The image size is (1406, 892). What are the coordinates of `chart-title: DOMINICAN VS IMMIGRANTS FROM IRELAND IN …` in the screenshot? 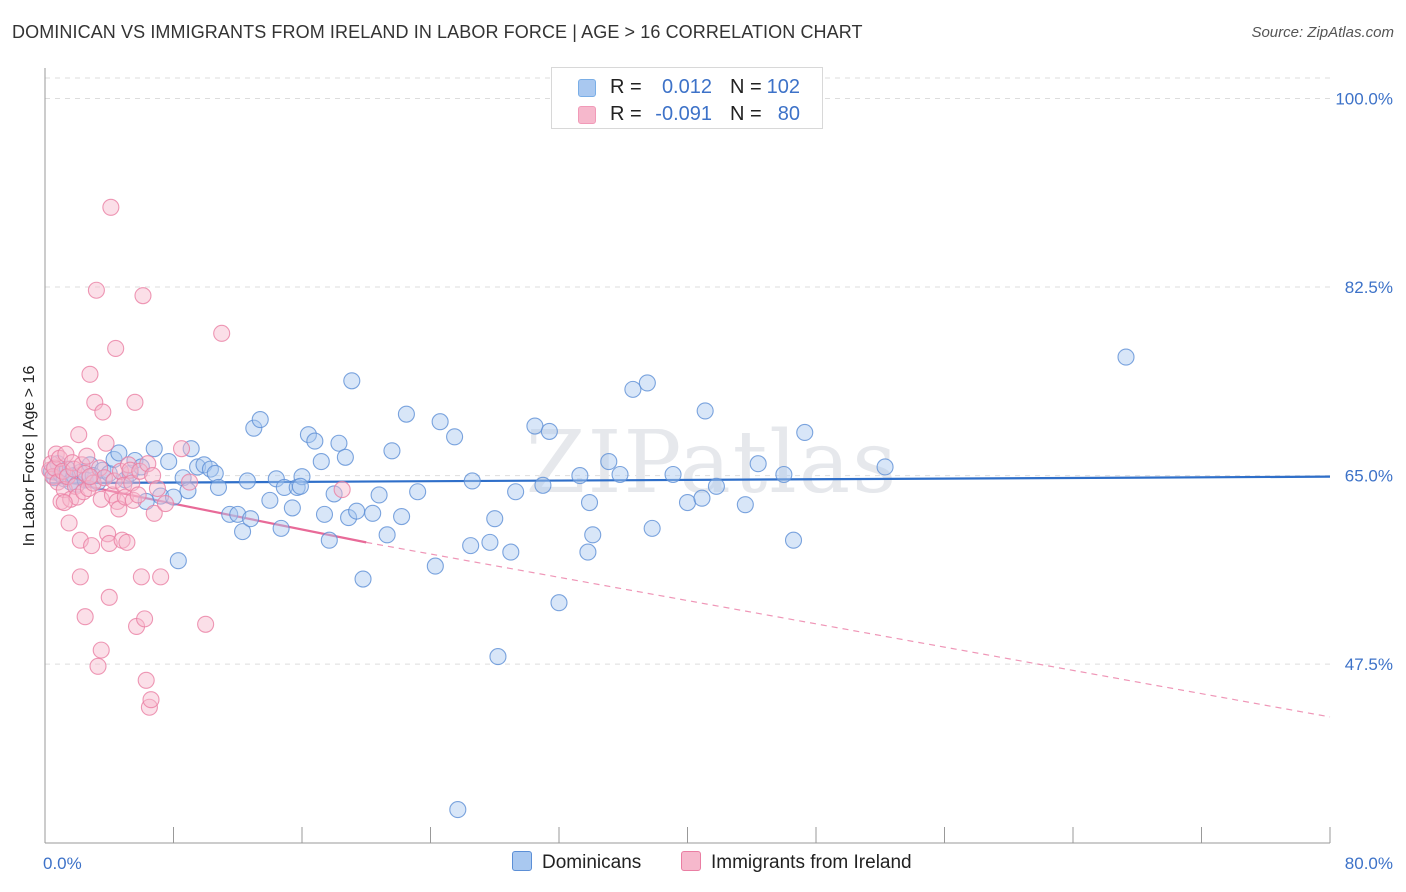 It's located at (437, 32).